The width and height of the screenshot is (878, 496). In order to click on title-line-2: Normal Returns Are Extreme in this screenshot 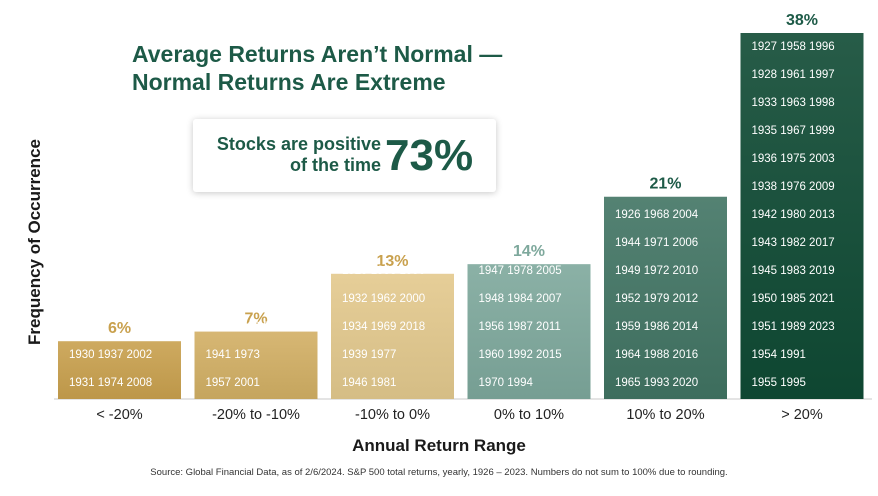, I will do `click(289, 82)`.